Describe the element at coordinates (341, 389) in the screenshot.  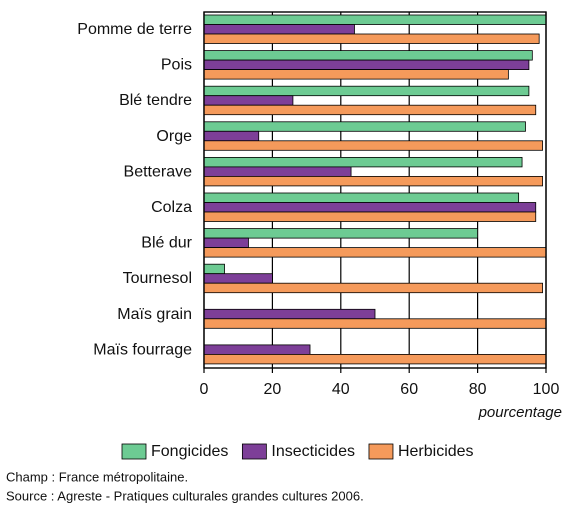
I see `x-tick-label: 40` at that location.